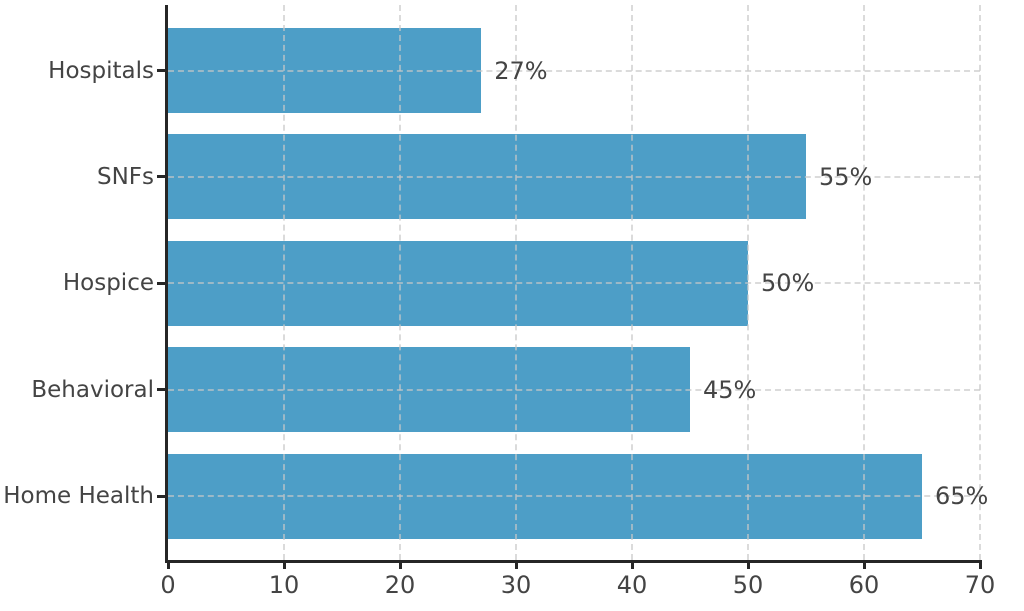 This screenshot has width=1024, height=611. What do you see at coordinates (101, 70) in the screenshot?
I see `category-label: Hospitals` at bounding box center [101, 70].